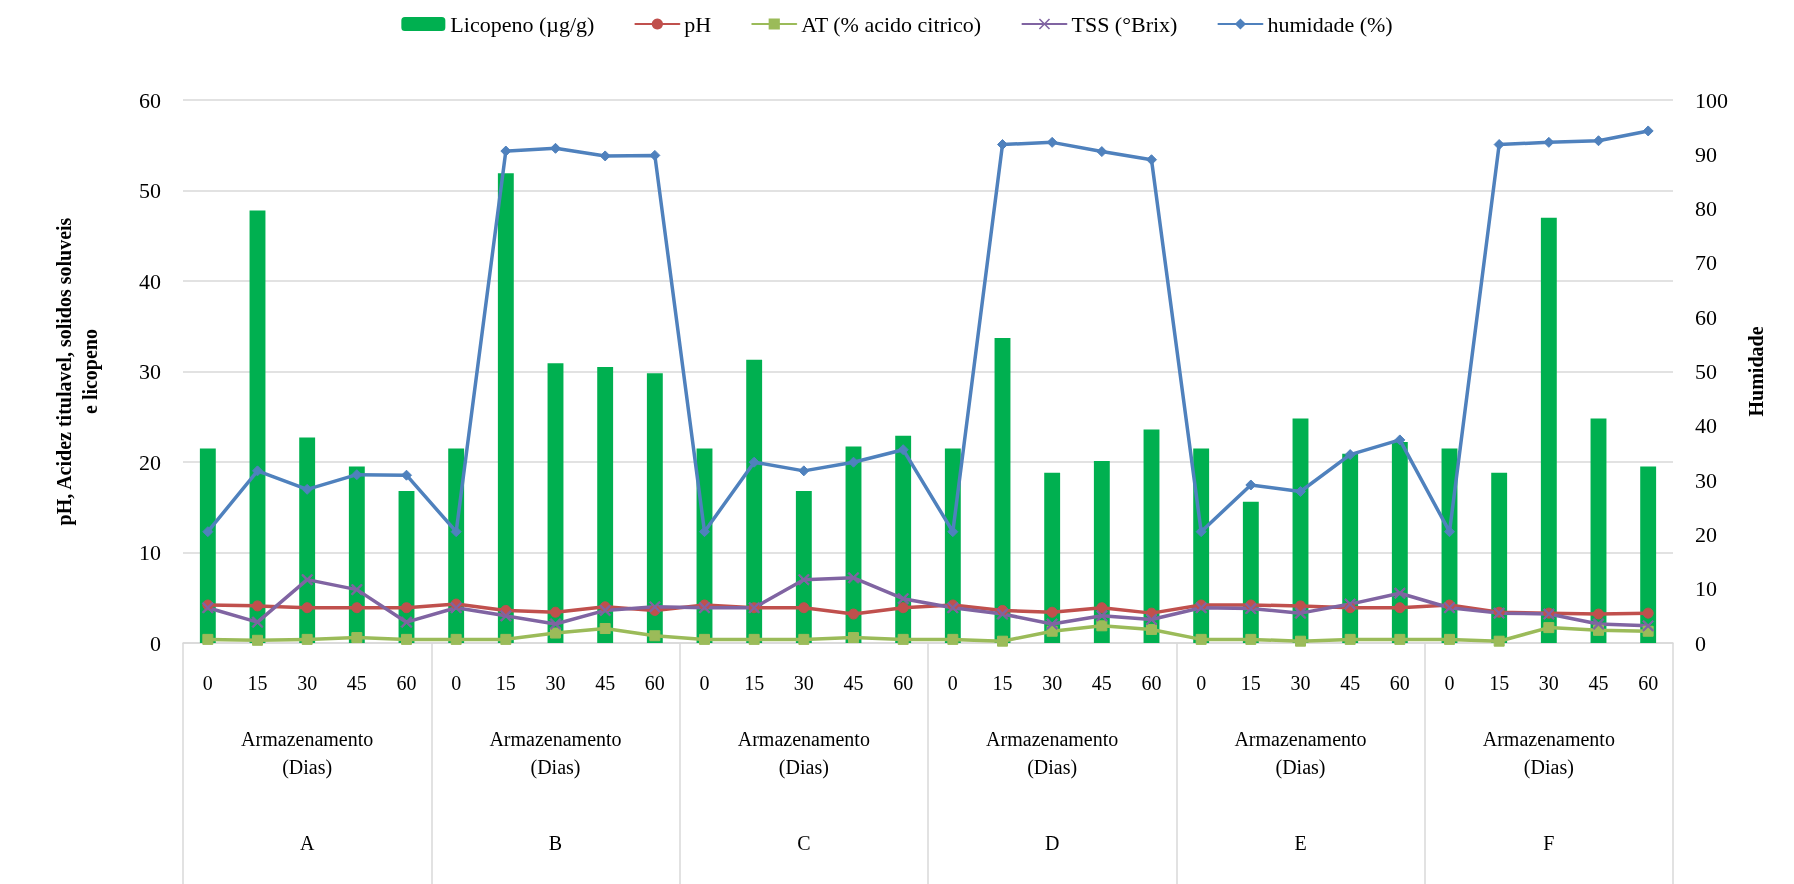 The width and height of the screenshot is (1794, 884). Describe the element at coordinates (1052, 843) in the screenshot. I see `text: D` at that location.